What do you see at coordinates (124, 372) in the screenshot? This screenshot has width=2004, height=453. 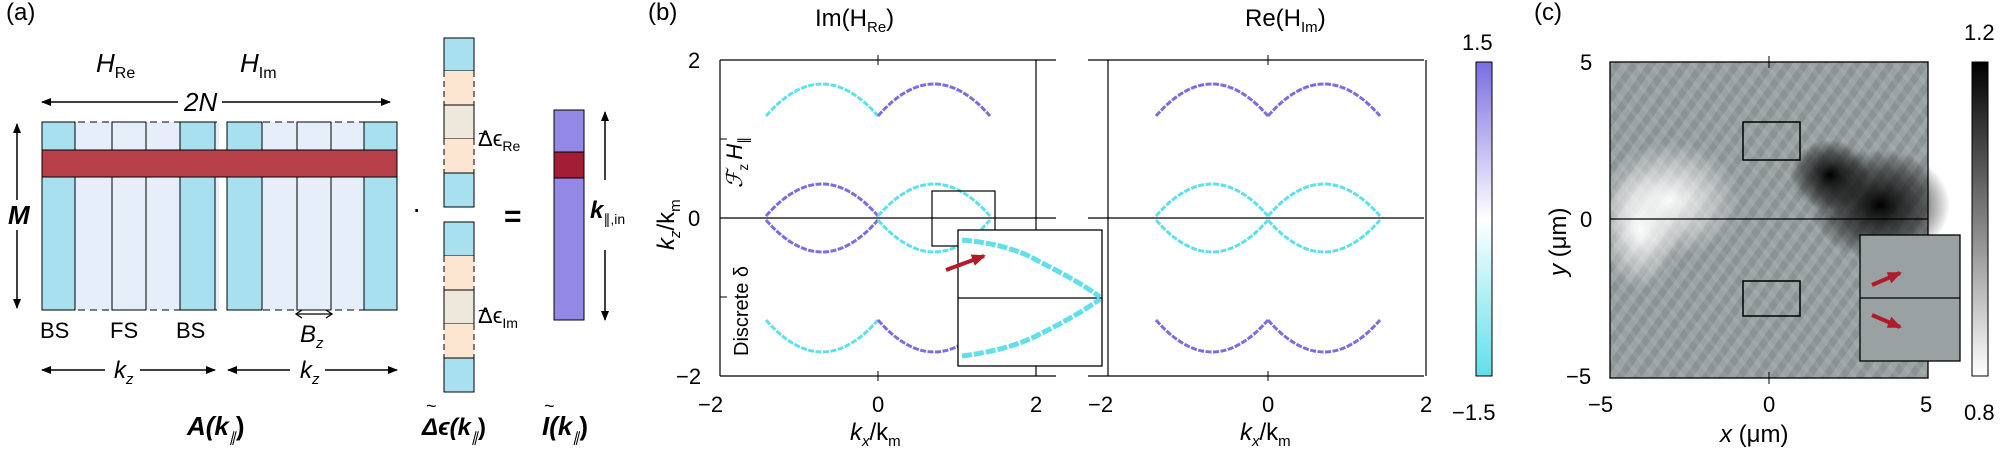 I see `kz-left-label: kz` at bounding box center [124, 372].